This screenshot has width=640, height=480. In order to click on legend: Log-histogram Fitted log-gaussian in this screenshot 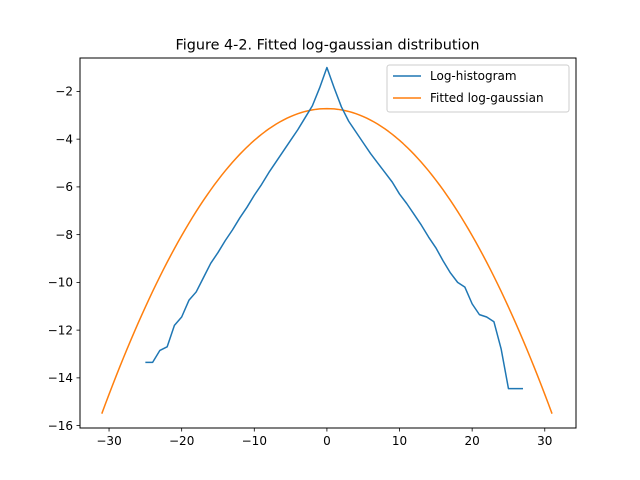, I will do `click(478, 88)`.